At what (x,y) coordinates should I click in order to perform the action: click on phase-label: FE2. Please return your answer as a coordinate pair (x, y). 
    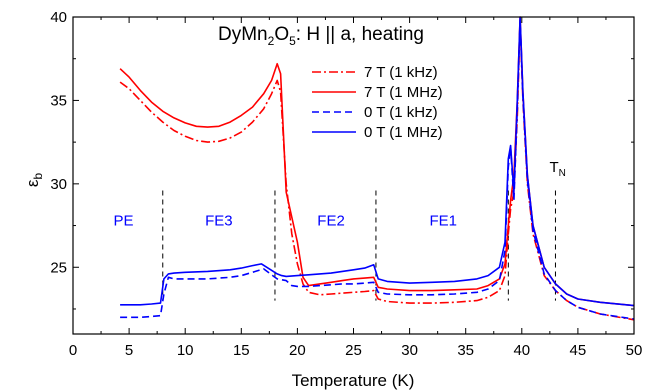
    Looking at the image, I should click on (331, 221).